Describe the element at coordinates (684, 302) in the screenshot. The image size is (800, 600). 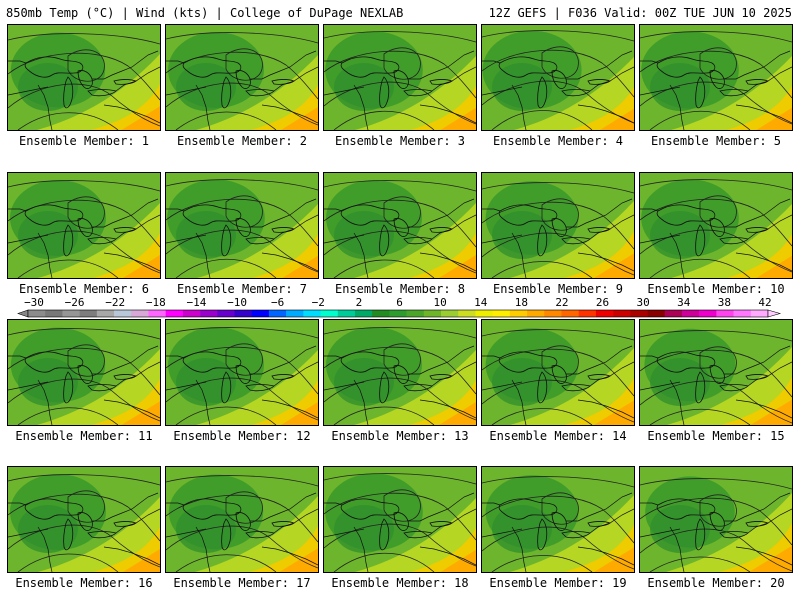
I see `colorbar-tick-label: 34` at that location.